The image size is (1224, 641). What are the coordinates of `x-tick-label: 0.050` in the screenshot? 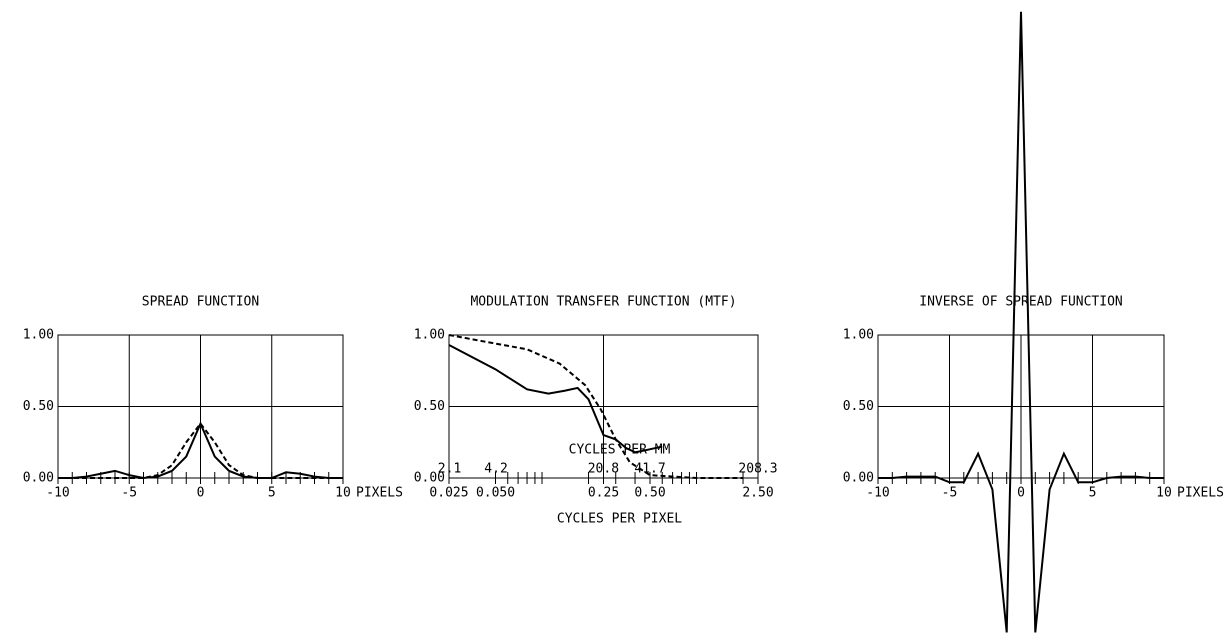 It's located at (495, 493).